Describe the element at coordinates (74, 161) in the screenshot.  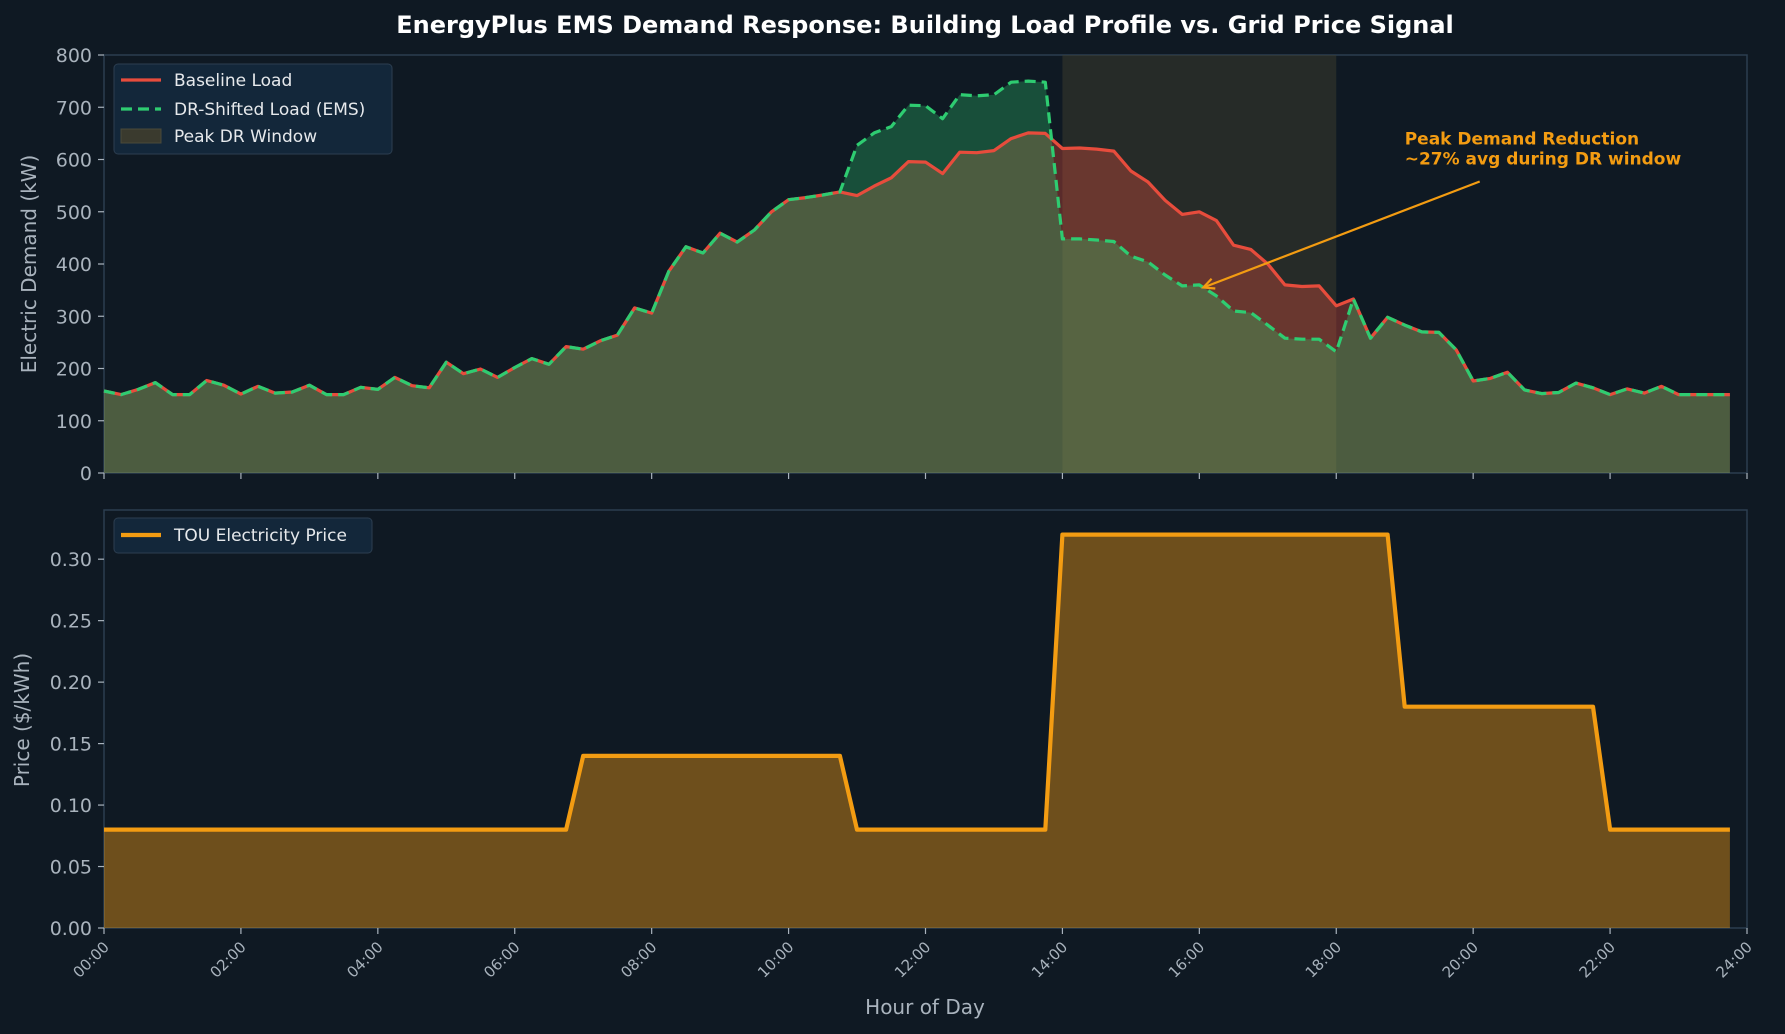
I see `load-y-tick-label: 600` at that location.